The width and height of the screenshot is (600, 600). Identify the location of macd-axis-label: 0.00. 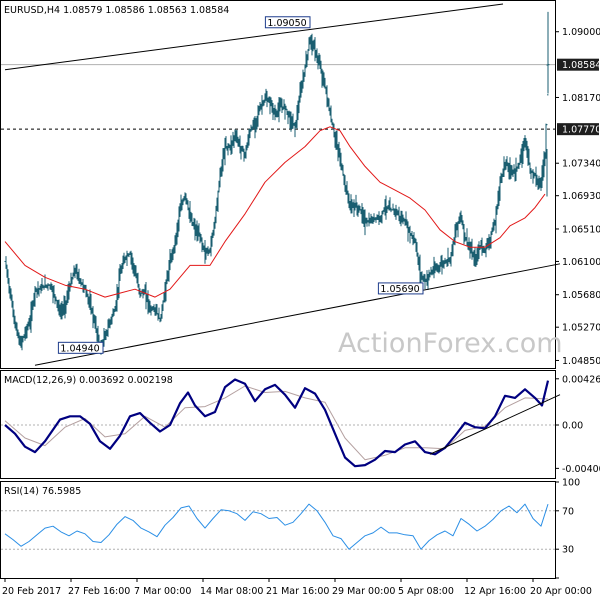
(572, 426).